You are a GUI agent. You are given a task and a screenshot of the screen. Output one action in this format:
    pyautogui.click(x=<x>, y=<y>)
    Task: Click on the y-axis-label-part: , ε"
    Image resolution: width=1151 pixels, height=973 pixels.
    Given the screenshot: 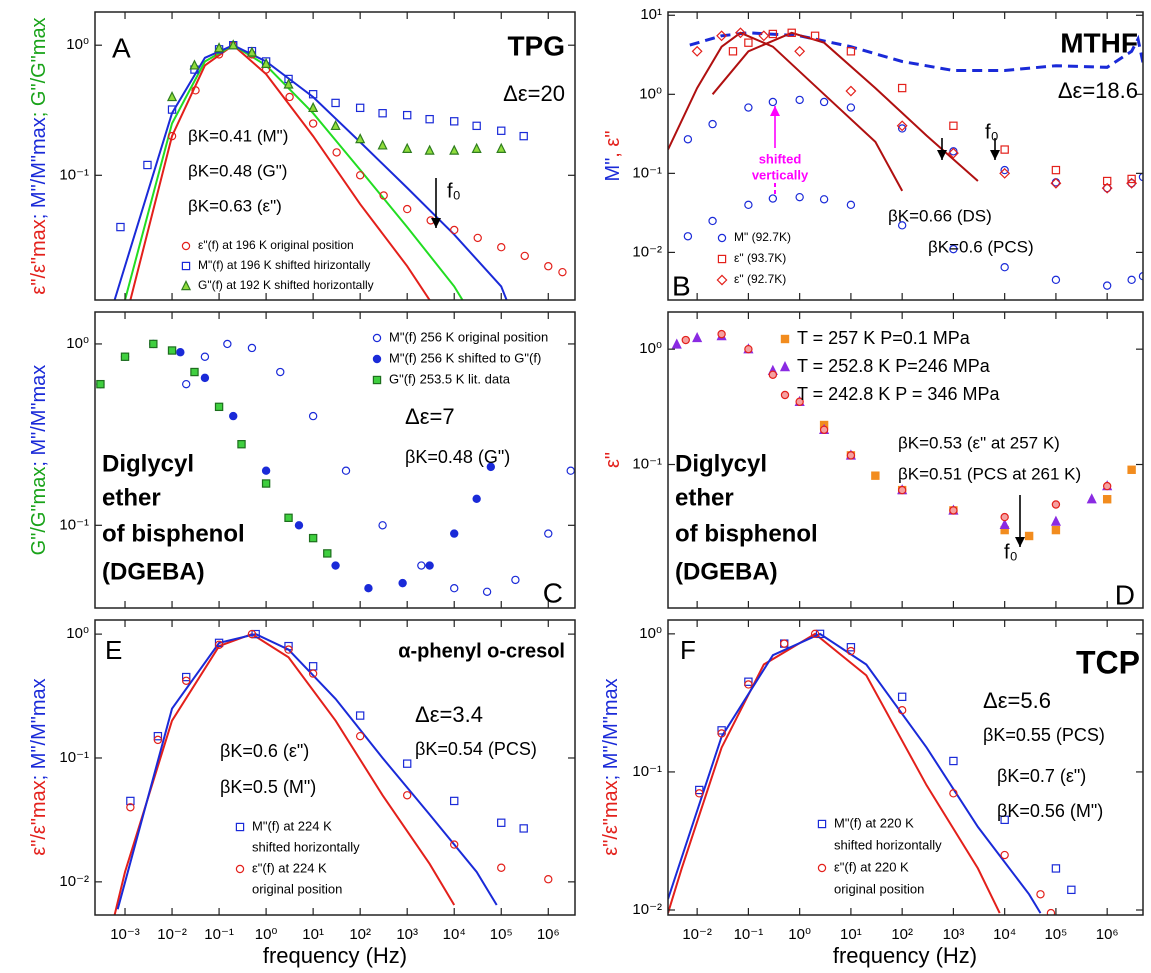 What is the action you would take?
    pyautogui.click(x=613, y=144)
    